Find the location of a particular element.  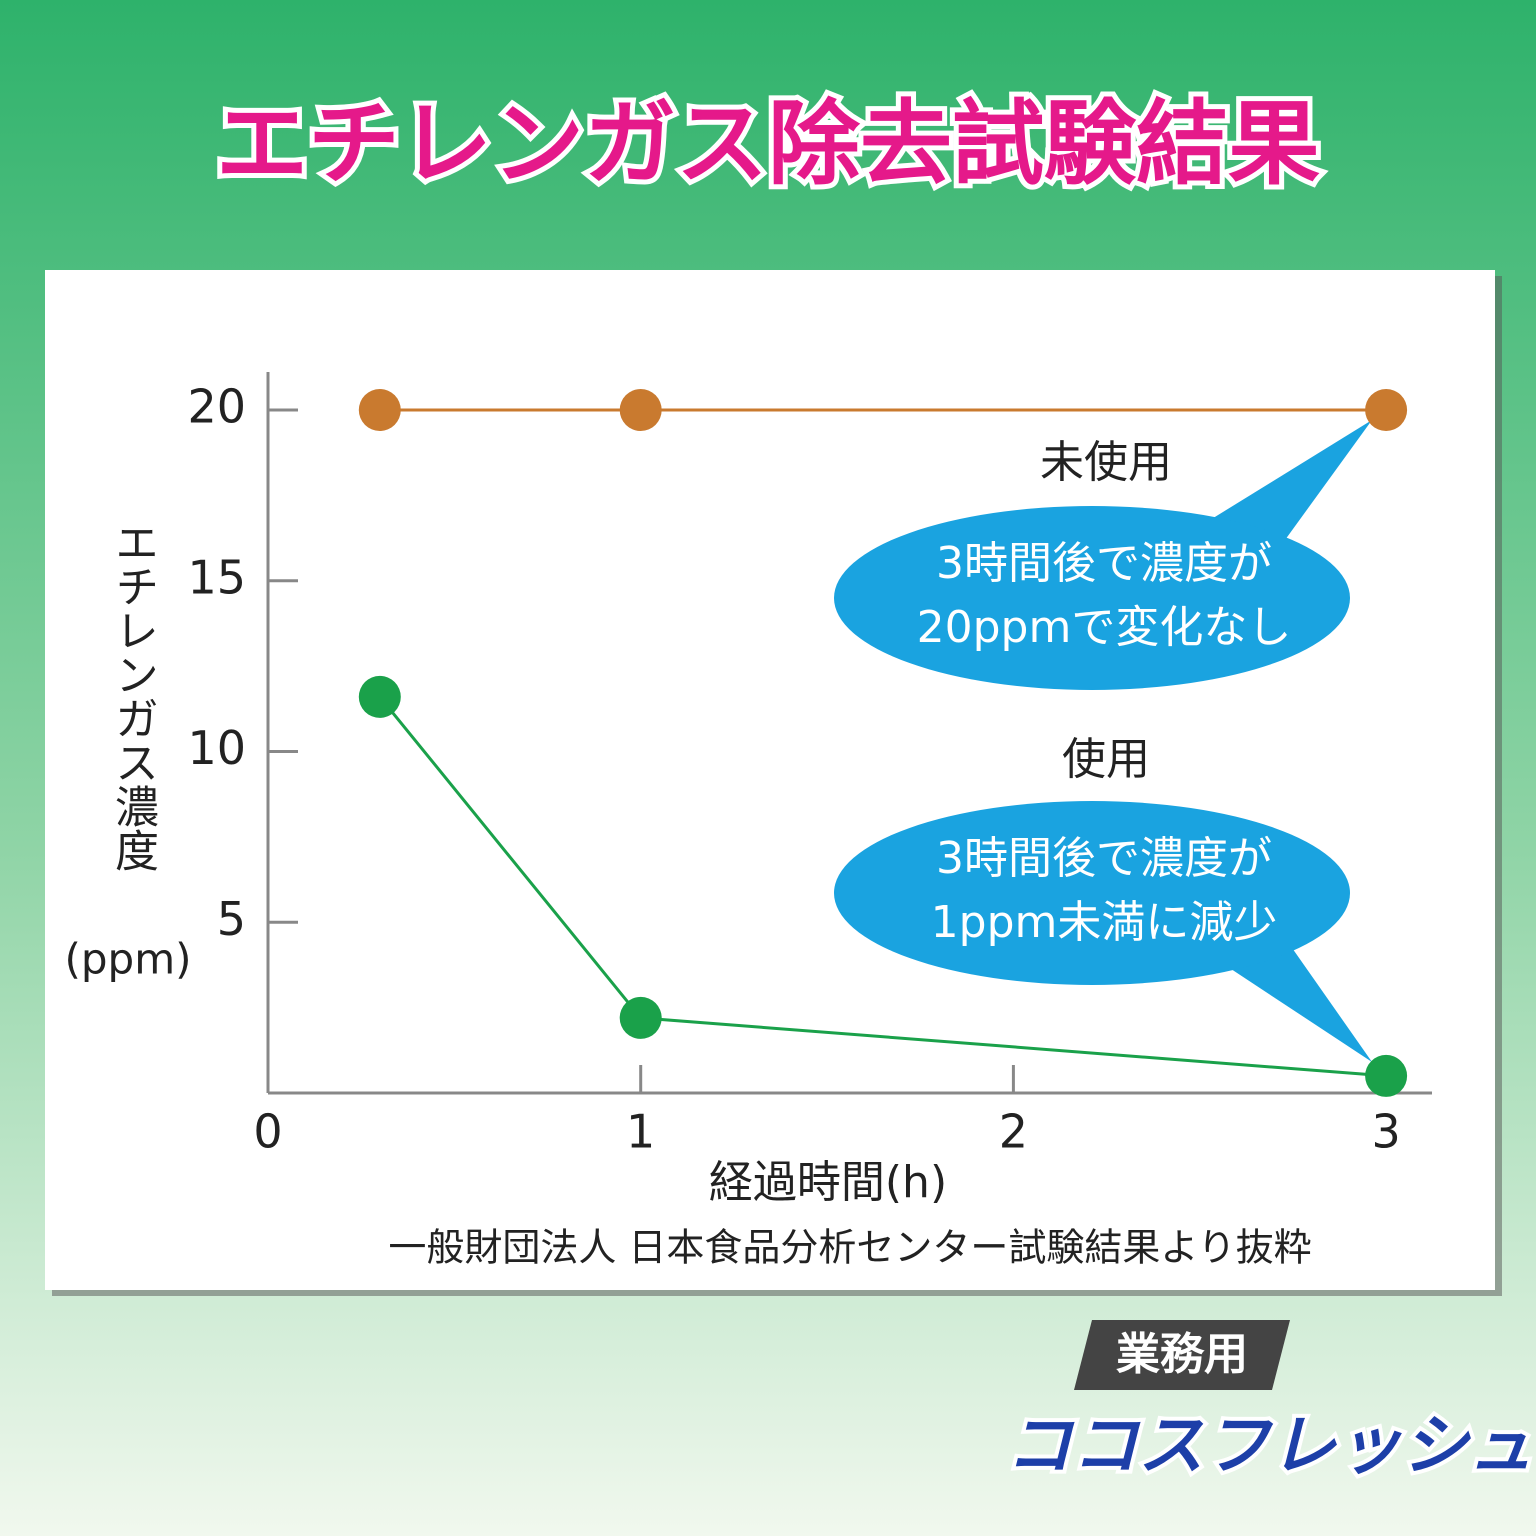

y-tick-label: 10 is located at coordinates (216, 748).